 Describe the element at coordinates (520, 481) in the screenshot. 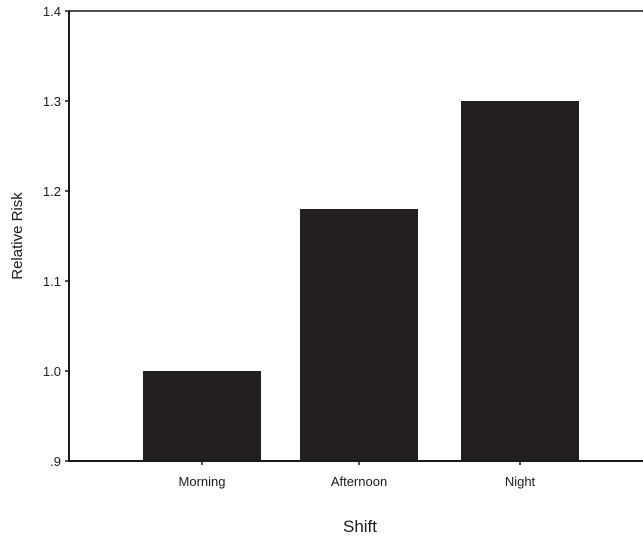

I see `x-tick-label-night: Night` at that location.